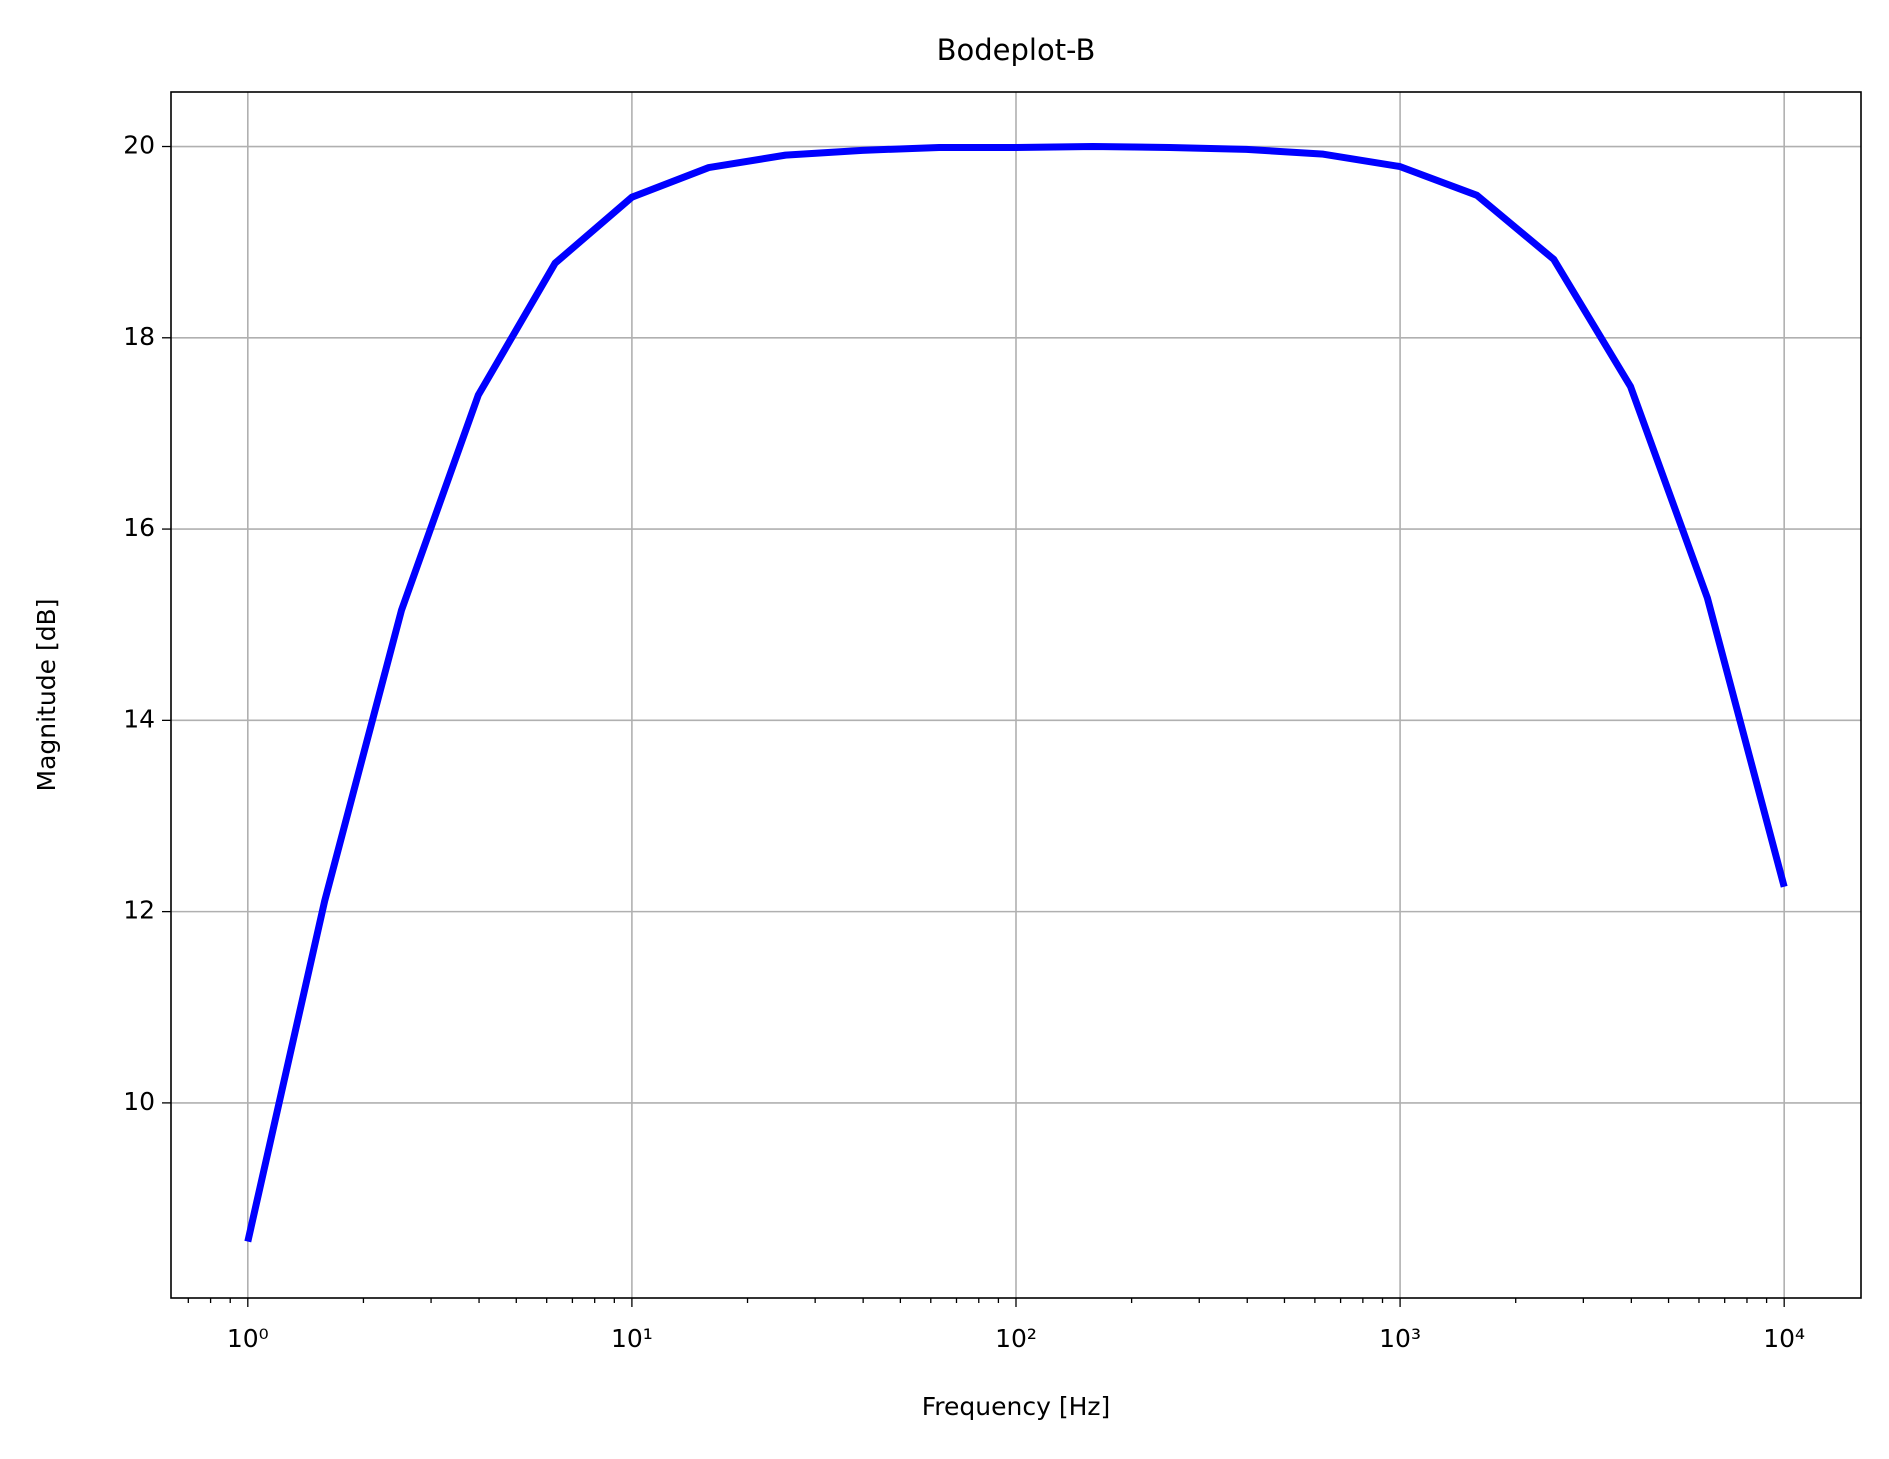 The width and height of the screenshot is (1889, 1459). What do you see at coordinates (632, 1338) in the screenshot?
I see `x-tick-label: 10¹` at bounding box center [632, 1338].